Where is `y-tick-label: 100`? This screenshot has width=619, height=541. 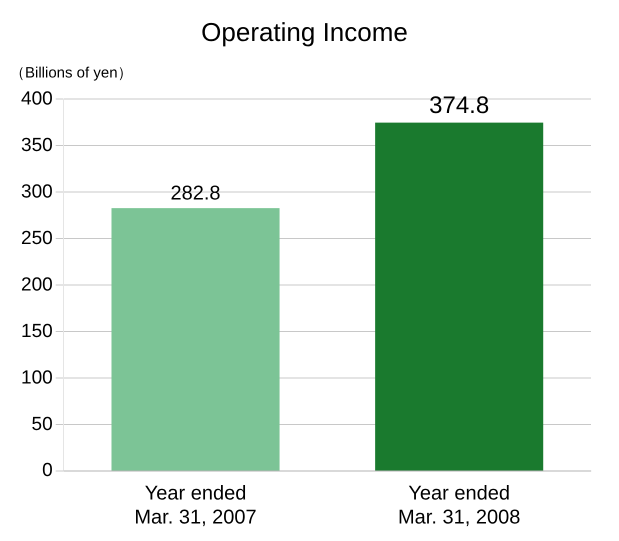
y-tick-label: 100 is located at coordinates (37, 377).